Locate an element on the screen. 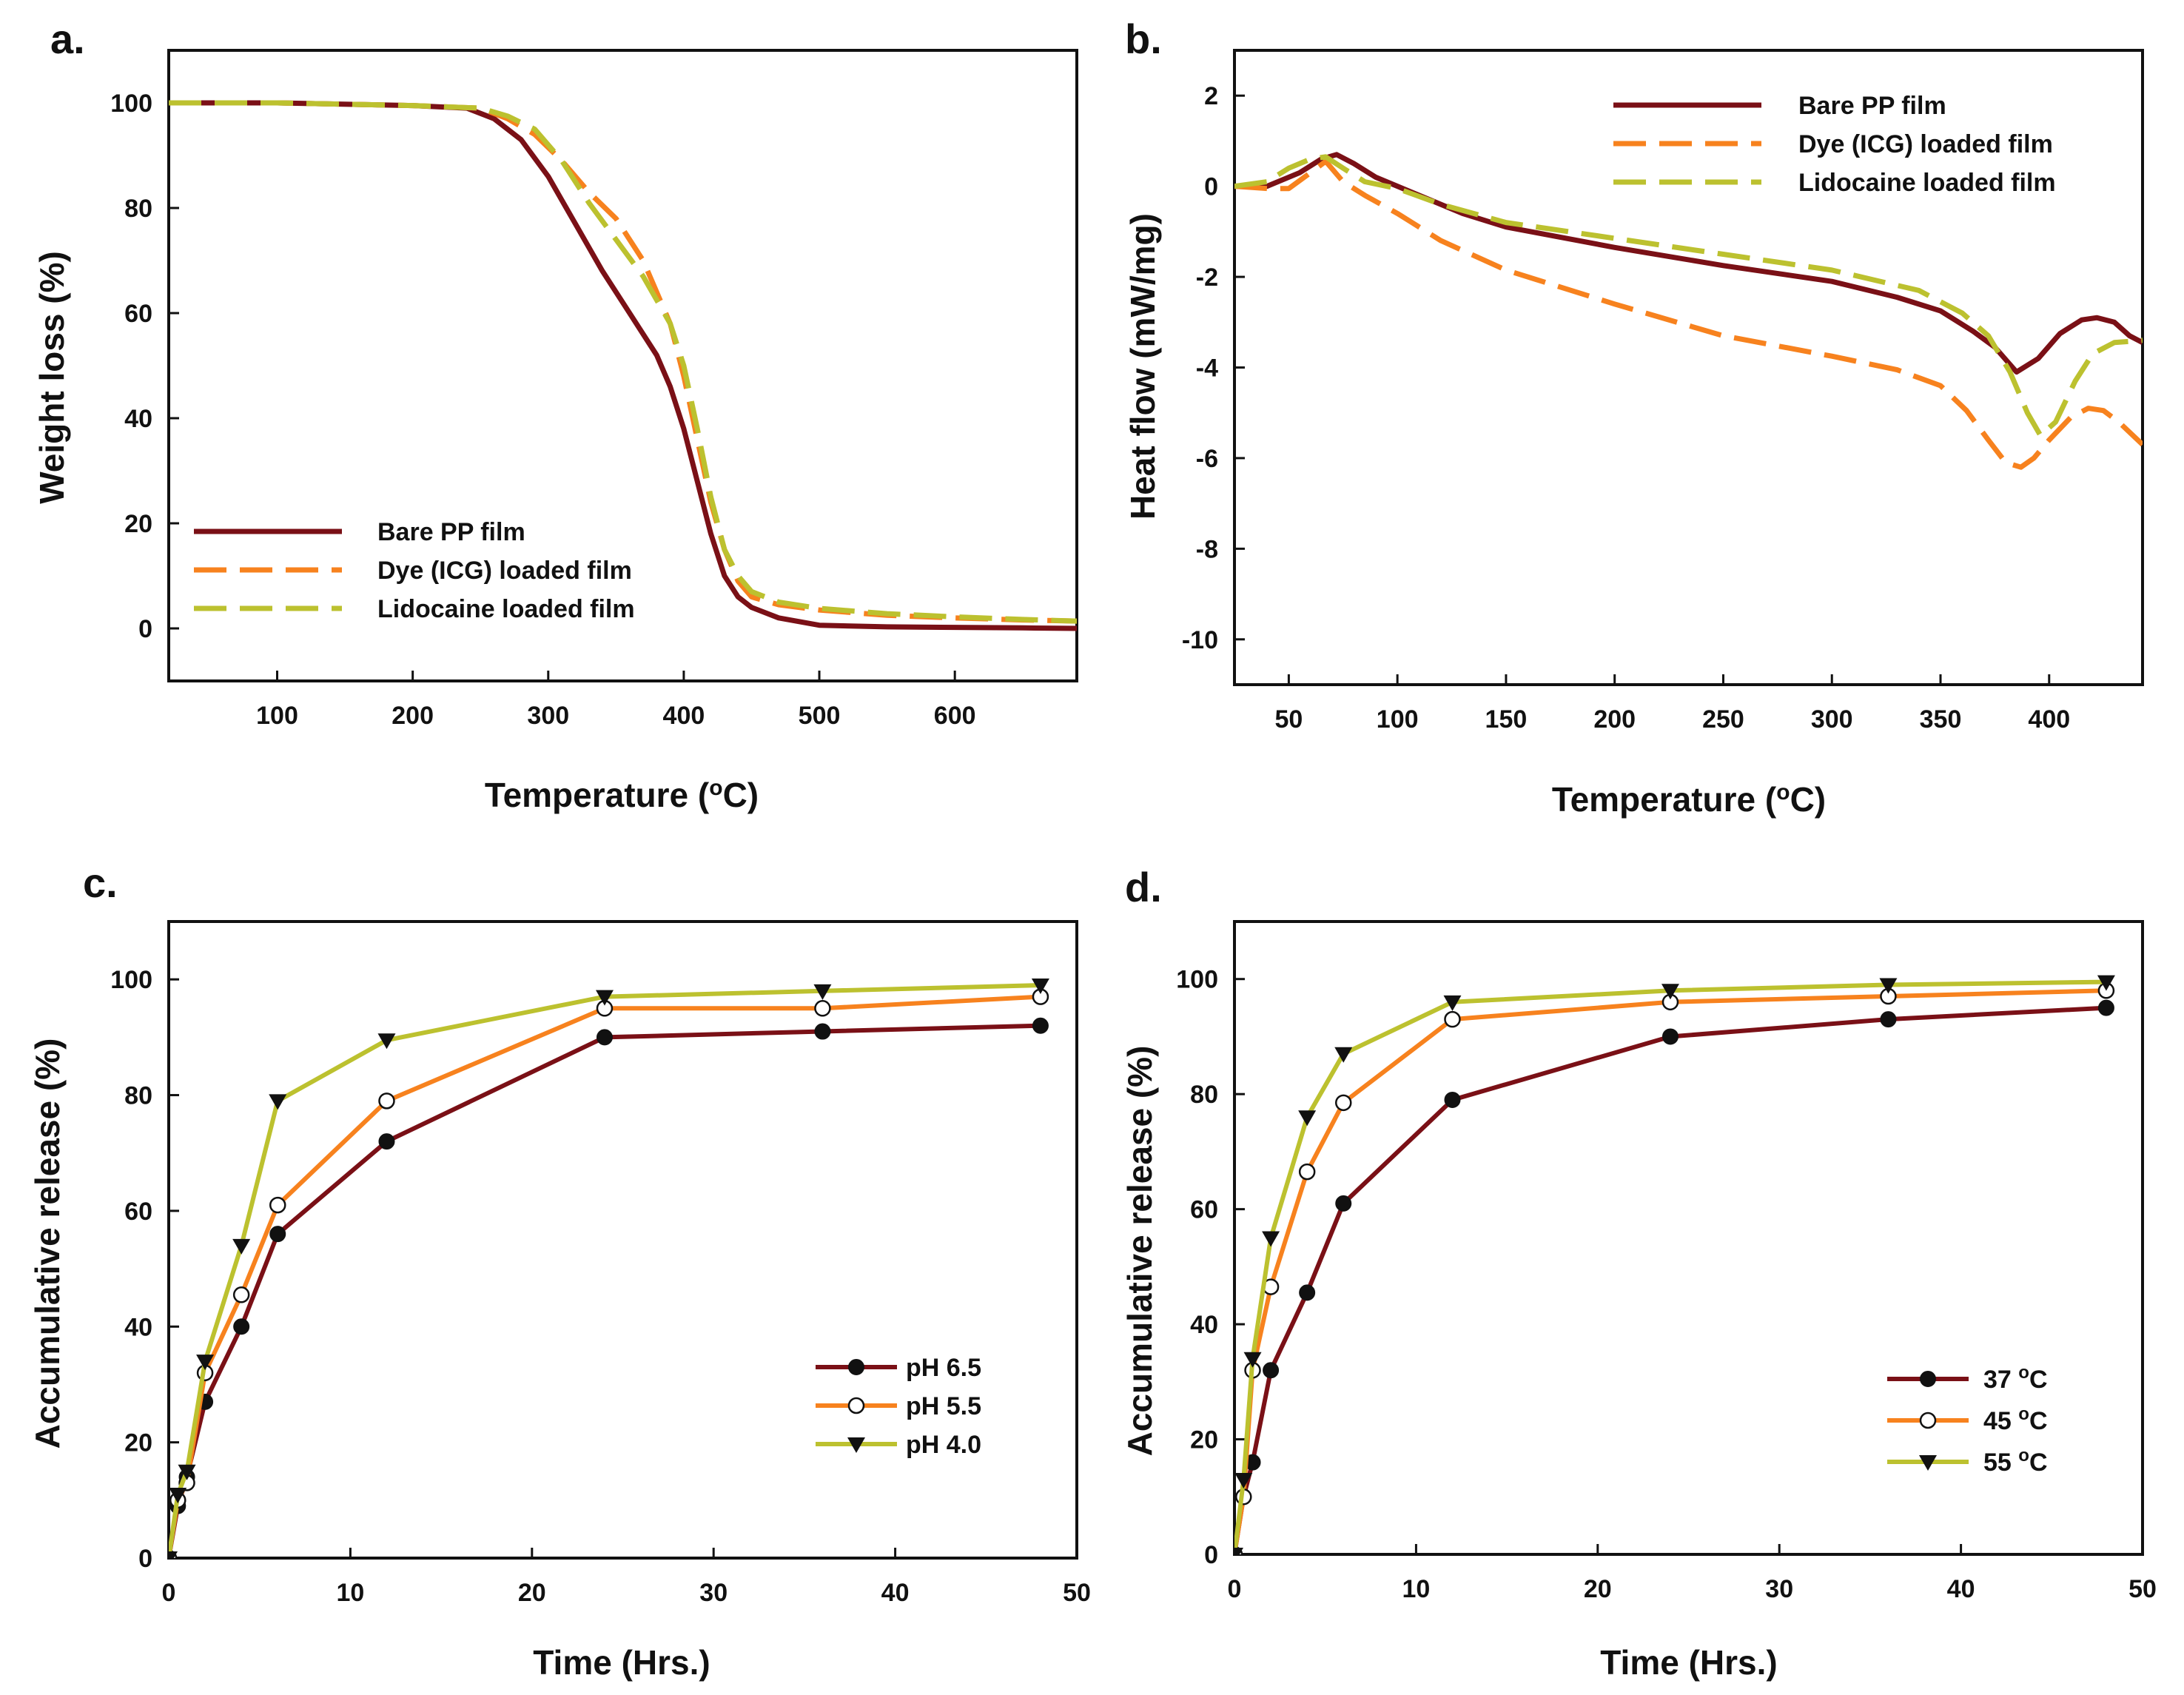 Image resolution: width=2184 pixels, height=1695 pixels. panel-c-x-tick-label: 30 is located at coordinates (713, 1593).